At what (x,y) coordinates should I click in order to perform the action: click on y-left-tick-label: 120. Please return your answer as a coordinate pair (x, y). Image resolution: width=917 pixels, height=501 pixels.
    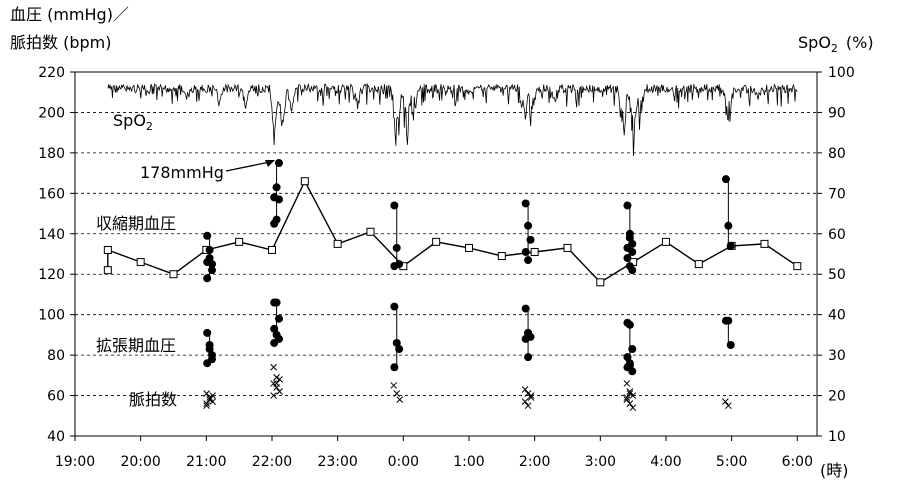
    Looking at the image, I should click on (51, 275).